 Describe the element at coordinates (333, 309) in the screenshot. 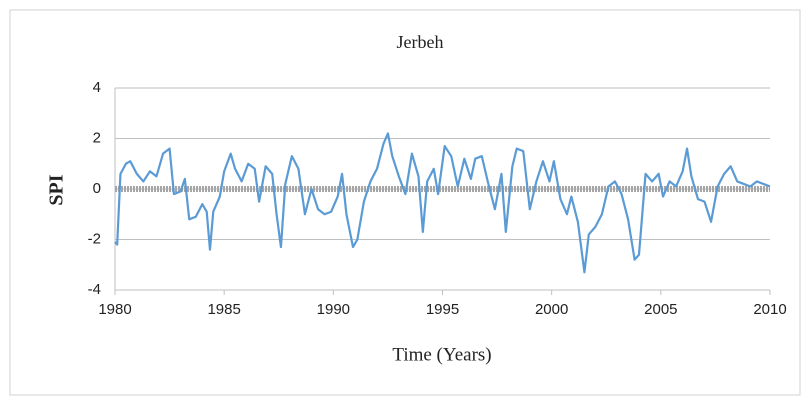

I see `x-tick-label: 1990` at that location.